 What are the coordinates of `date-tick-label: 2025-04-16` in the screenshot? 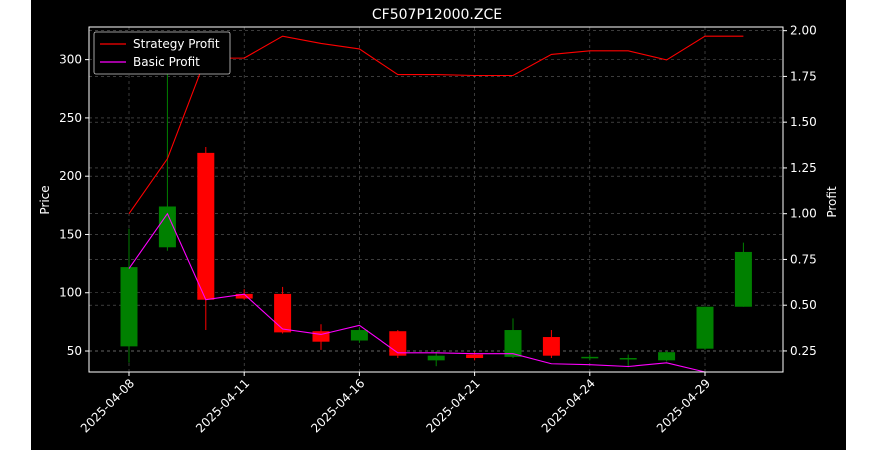 It's located at (337, 405).